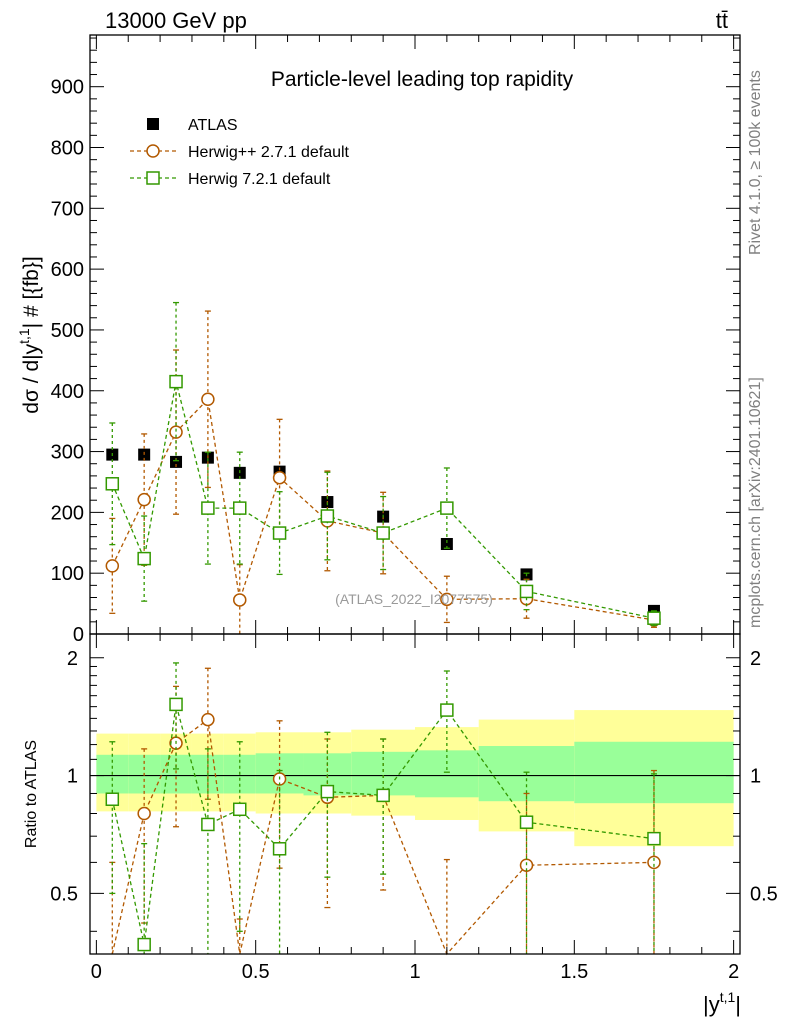 This screenshot has height=1024, width=786. Describe the element at coordinates (733, 972) in the screenshot. I see `ratio-xtick-label: 2` at that location.